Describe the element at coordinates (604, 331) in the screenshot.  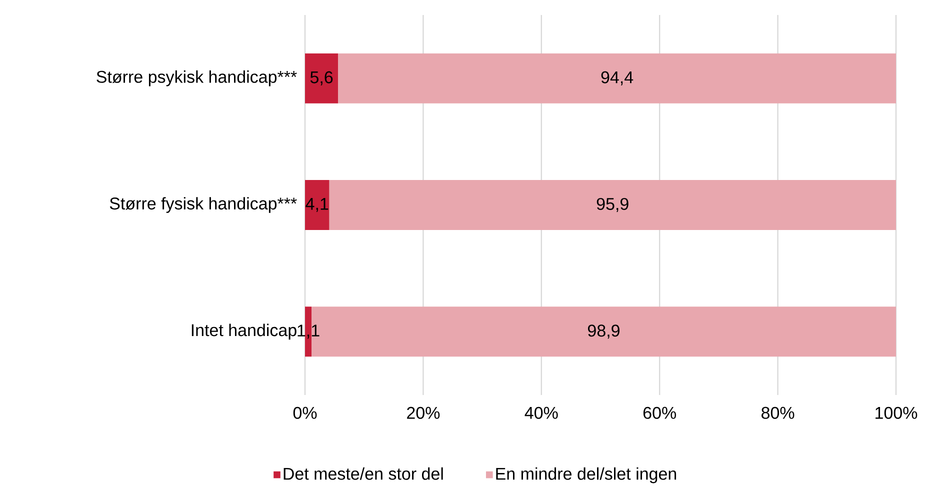
I see `data-label: 98,9` at that location.